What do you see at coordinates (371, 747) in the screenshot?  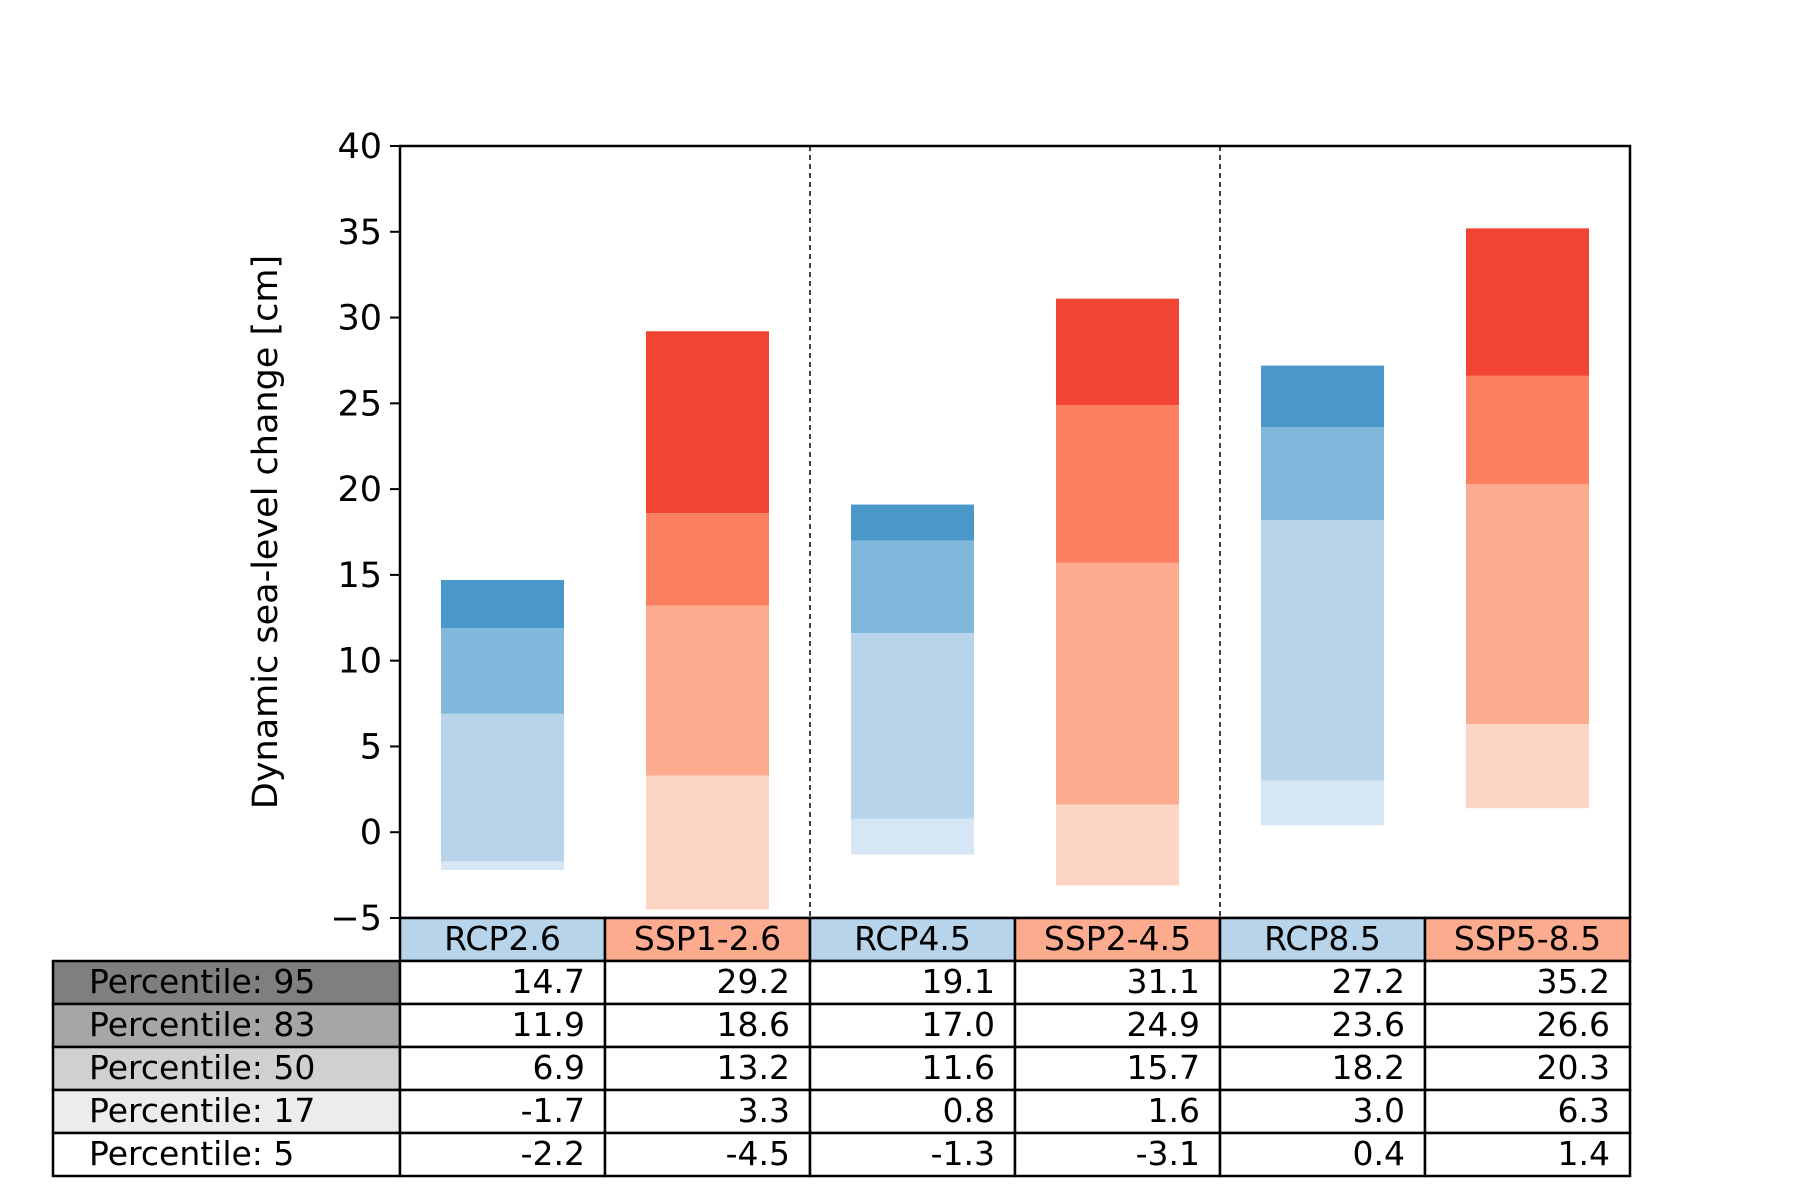 I see `y-tick-label: 5` at bounding box center [371, 747].